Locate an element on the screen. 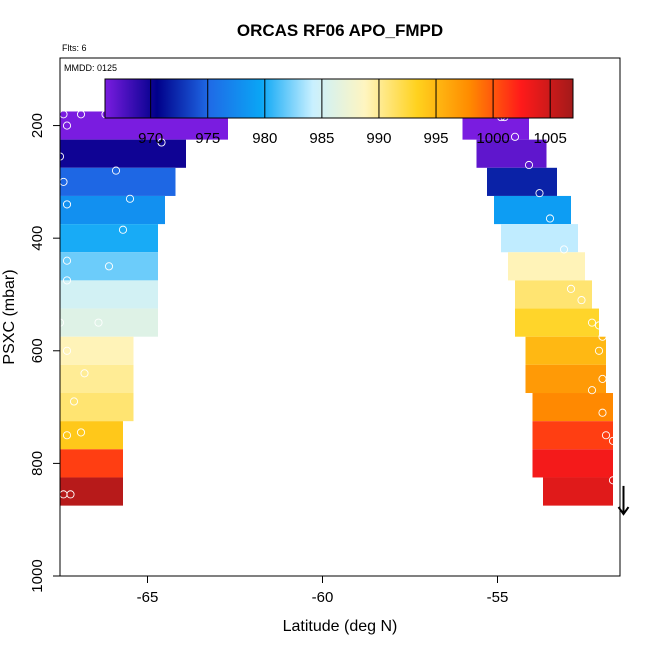  flights-note: Flts: 6 is located at coordinates (74, 48).